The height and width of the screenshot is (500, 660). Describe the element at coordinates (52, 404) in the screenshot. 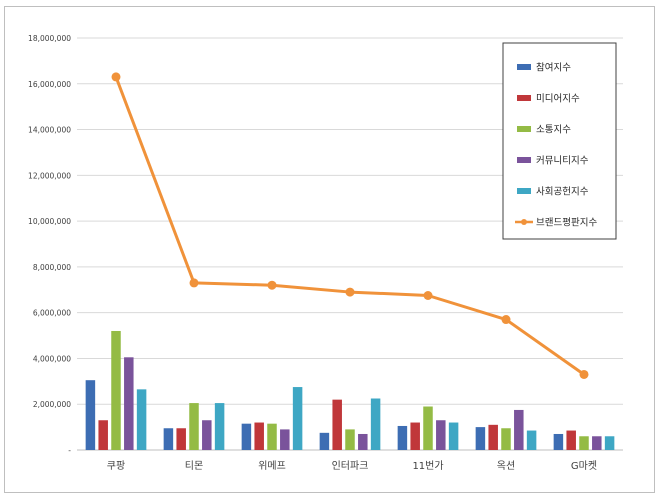

I see `y-tick-label: 2,000,000` at that location.